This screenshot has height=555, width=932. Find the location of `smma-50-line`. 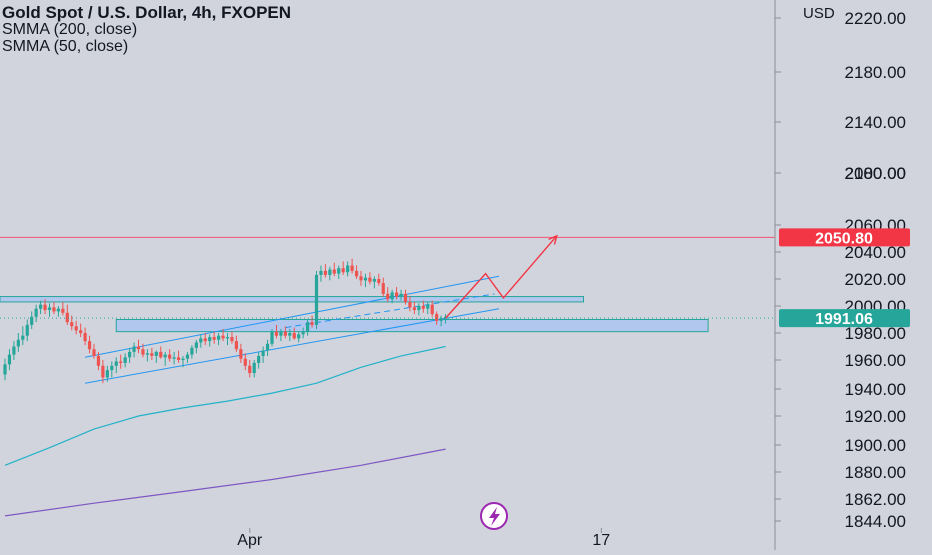

smma-50-line is located at coordinates (225, 405).